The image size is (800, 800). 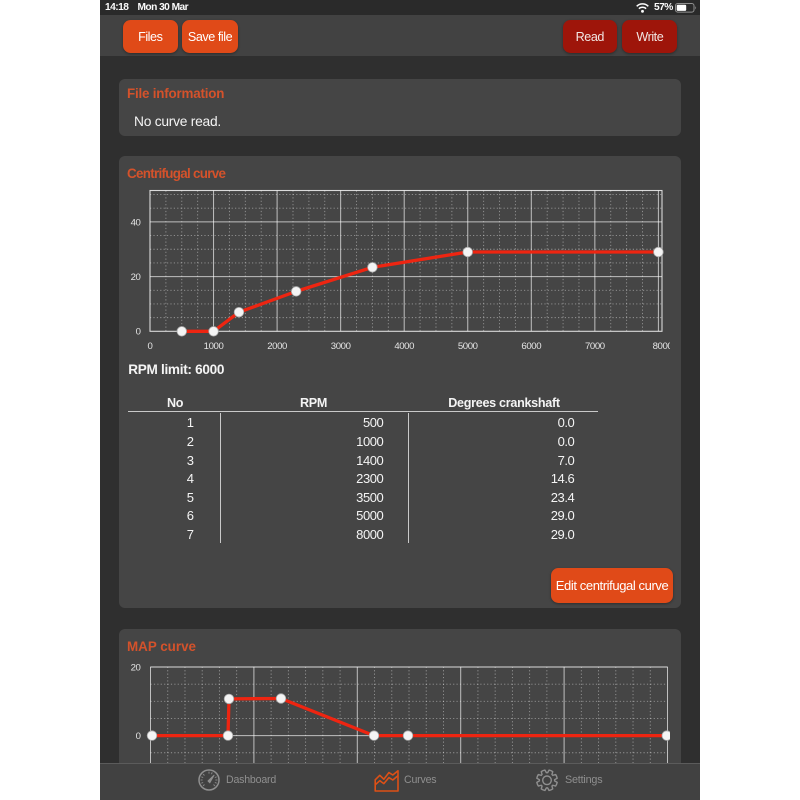 What do you see at coordinates (214, 346) in the screenshot?
I see `svg-text: 1000` at bounding box center [214, 346].